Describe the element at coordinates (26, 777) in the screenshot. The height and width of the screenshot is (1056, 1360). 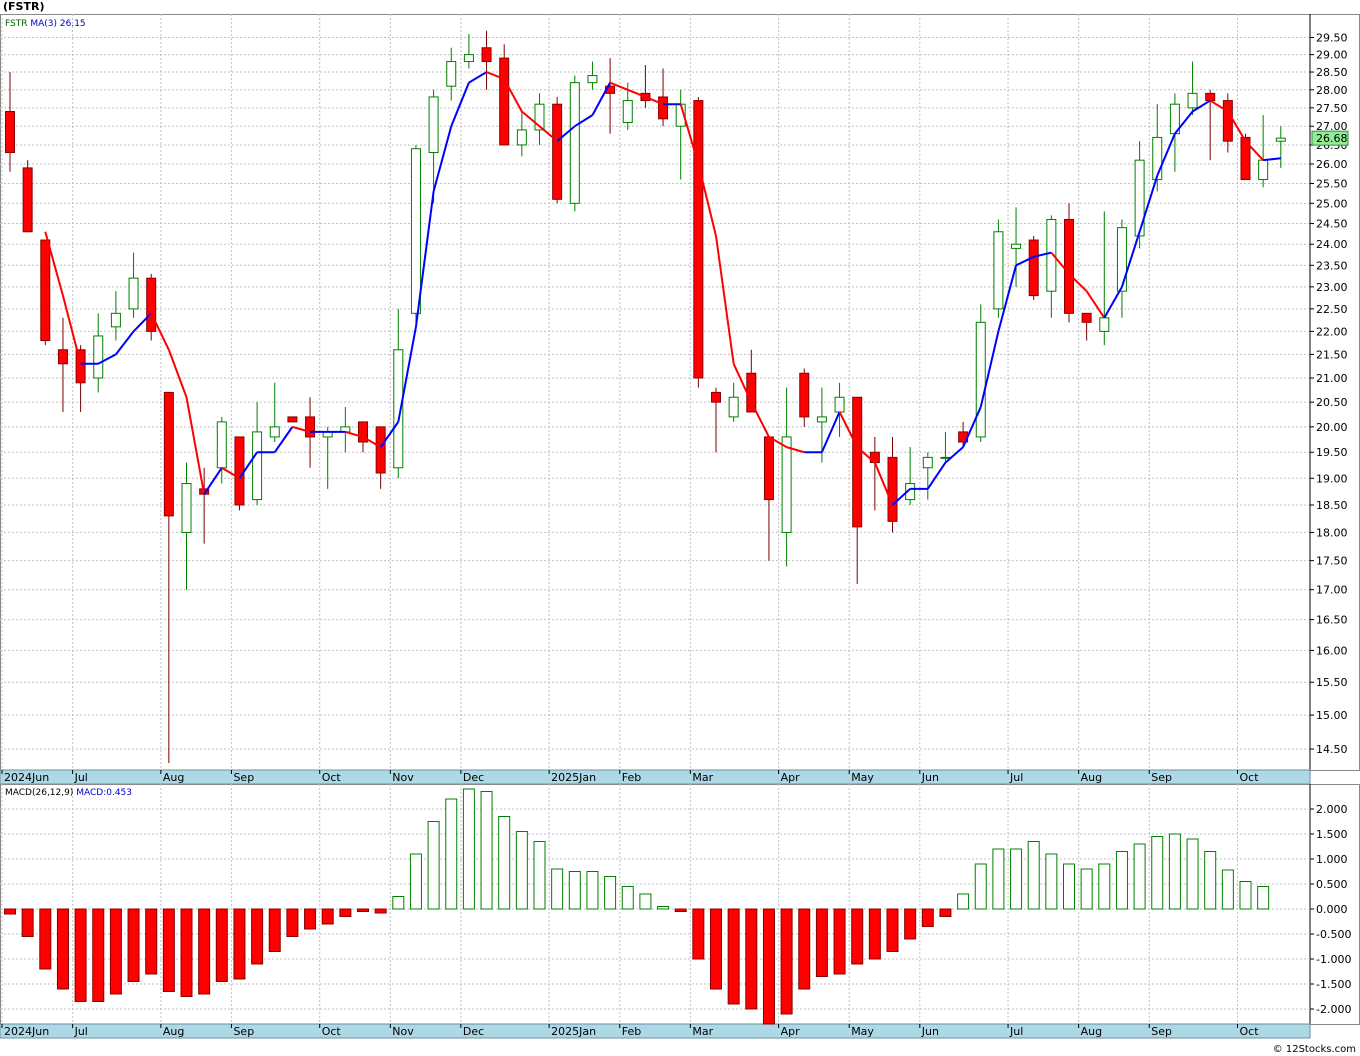
I see `price-date-label: 2024Jun` at that location.